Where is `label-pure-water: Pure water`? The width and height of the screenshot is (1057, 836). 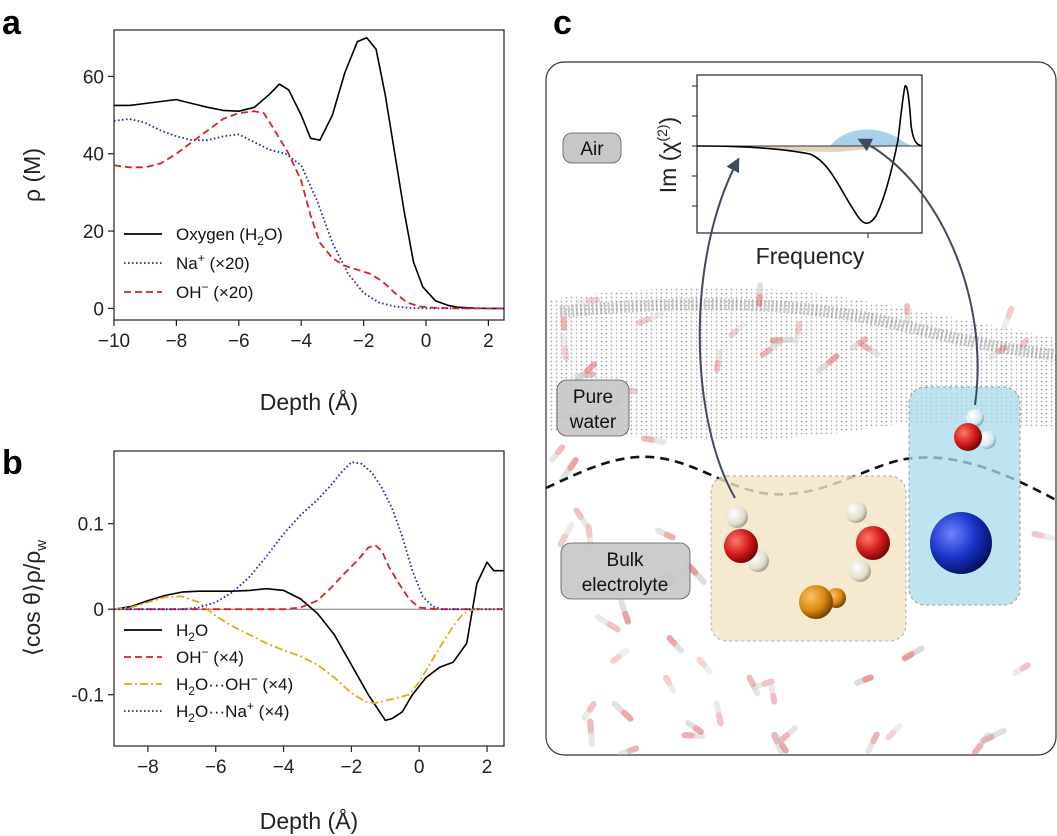
label-pure-water: Pure water is located at coordinates (593, 408).